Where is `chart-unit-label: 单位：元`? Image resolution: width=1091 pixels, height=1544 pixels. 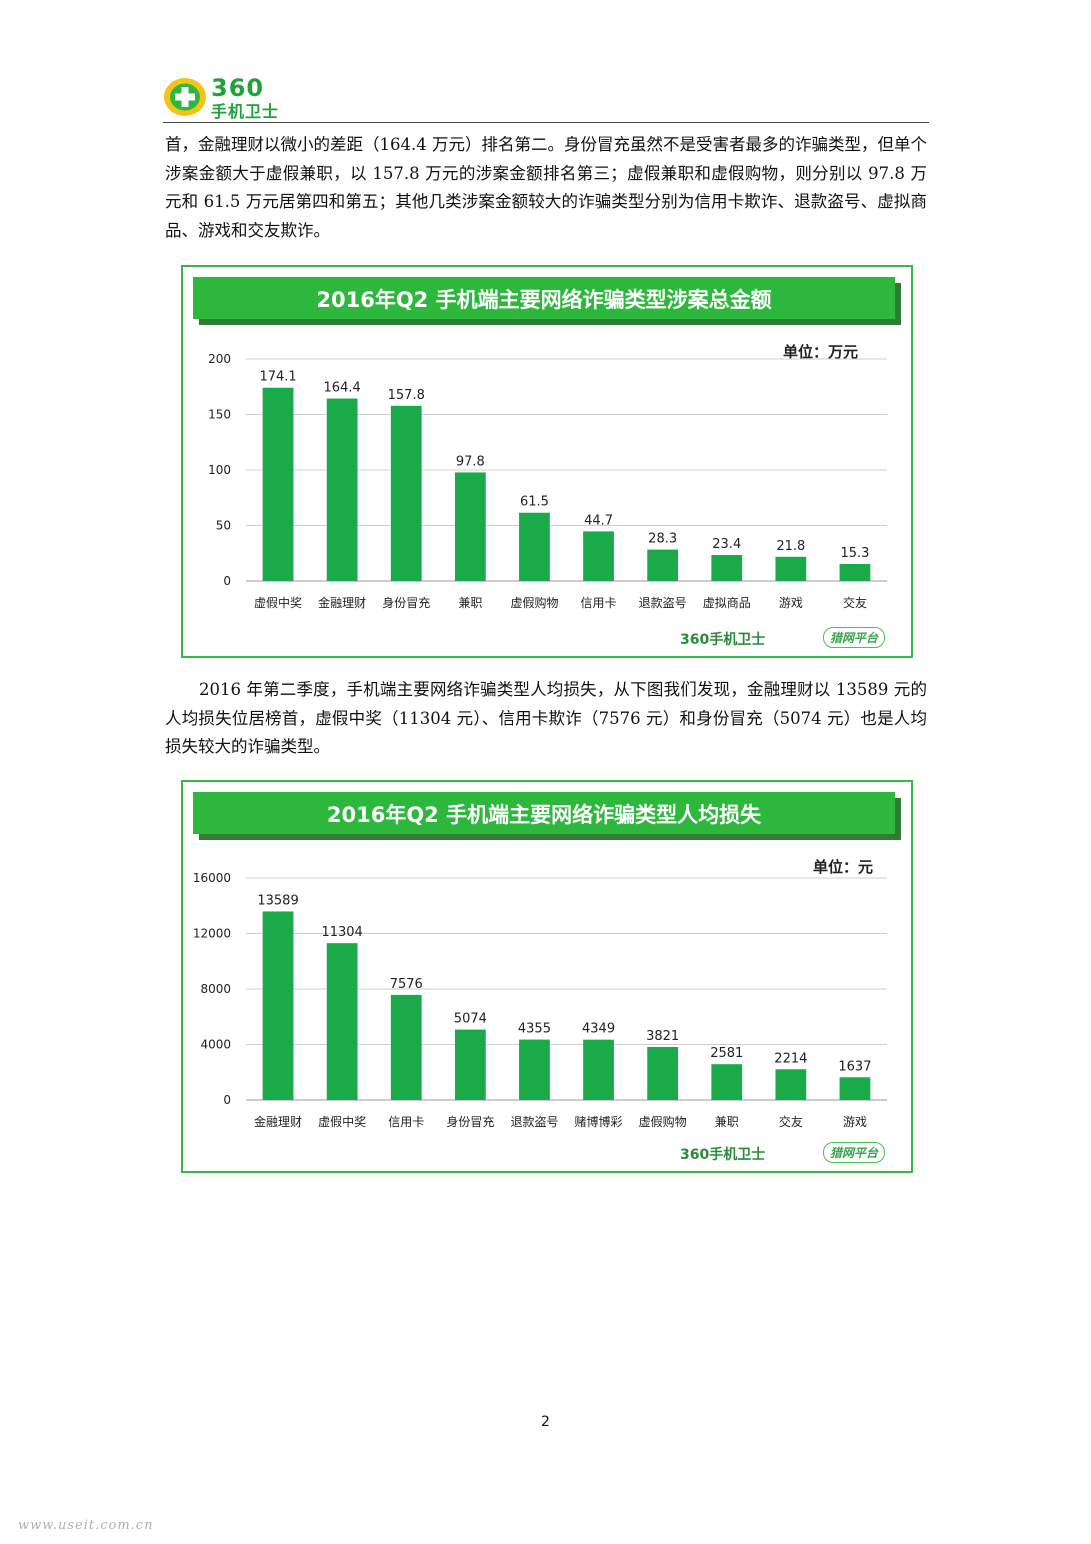 chart-unit-label: 单位：元 is located at coordinates (843, 867).